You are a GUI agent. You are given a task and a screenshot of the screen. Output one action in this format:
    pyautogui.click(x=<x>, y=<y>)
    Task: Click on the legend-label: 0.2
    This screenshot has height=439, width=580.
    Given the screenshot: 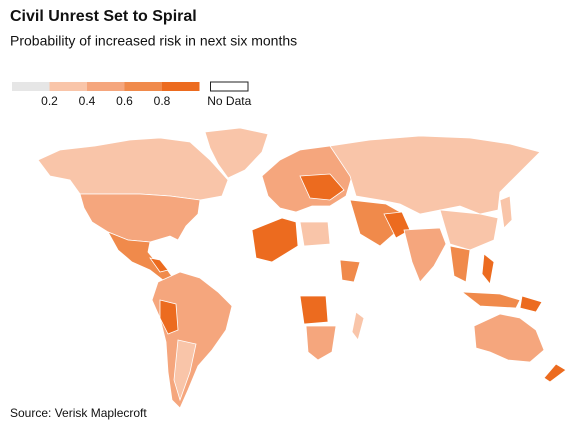 What is the action you would take?
    pyautogui.click(x=49, y=101)
    